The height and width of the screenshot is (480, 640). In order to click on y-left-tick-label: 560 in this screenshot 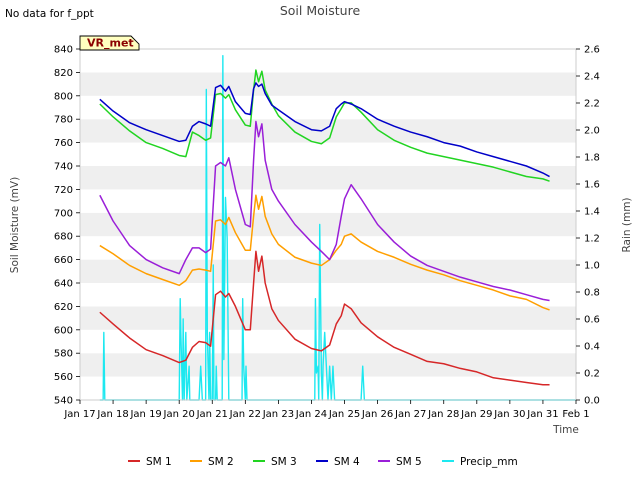, I will do `click(63, 377)`.